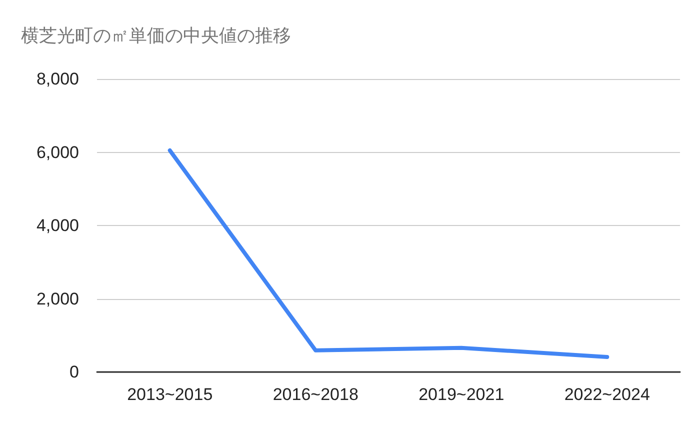 Image resolution: width=700 pixels, height=433 pixels. What do you see at coordinates (607, 394) in the screenshot?
I see `x-tick-label: 2022~2024` at bounding box center [607, 394].